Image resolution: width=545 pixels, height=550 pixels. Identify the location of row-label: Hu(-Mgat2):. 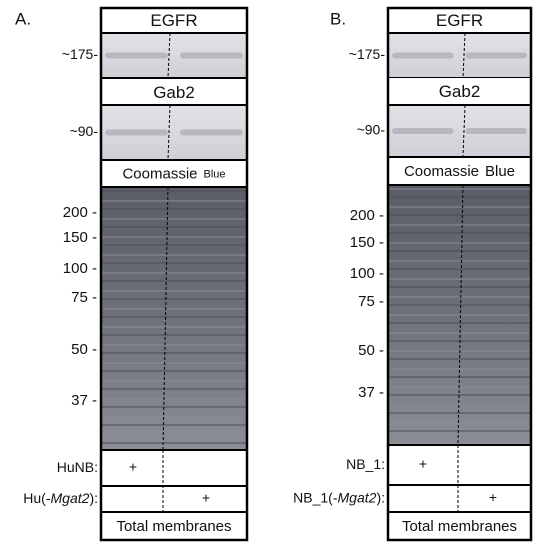
(60, 498).